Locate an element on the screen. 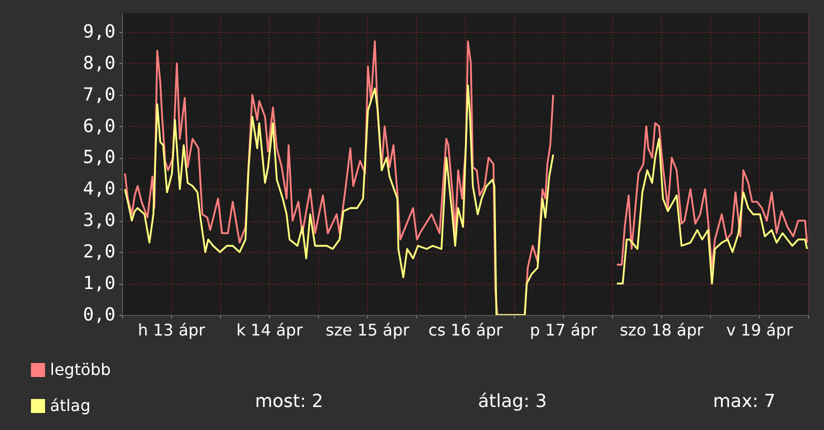 The height and width of the screenshot is (430, 824). x-tick-label: szo 18 ápr is located at coordinates (662, 330).